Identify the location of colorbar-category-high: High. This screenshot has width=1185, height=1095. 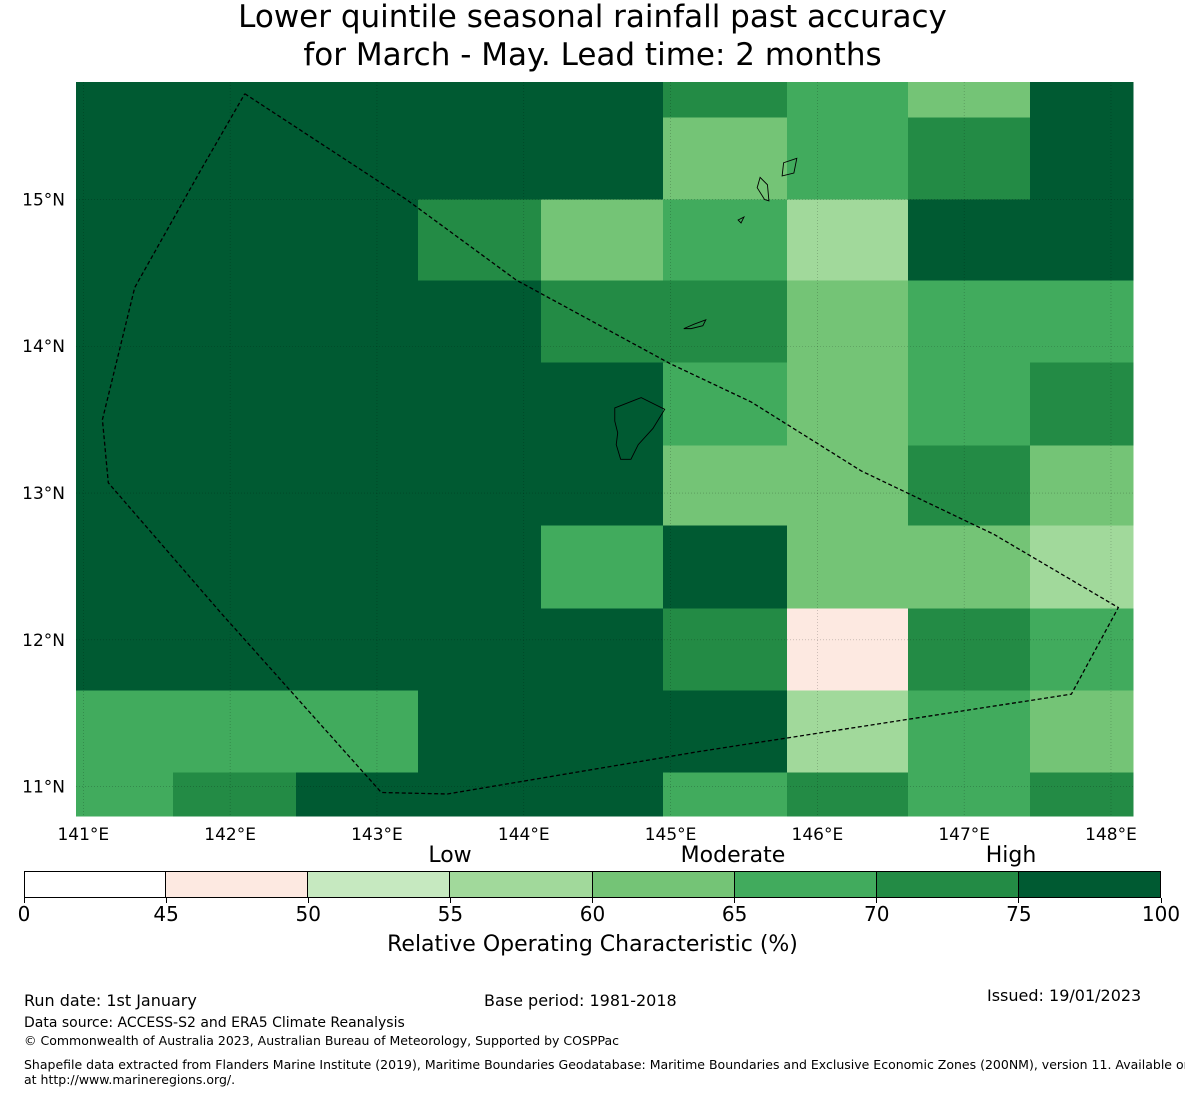
(1011, 855).